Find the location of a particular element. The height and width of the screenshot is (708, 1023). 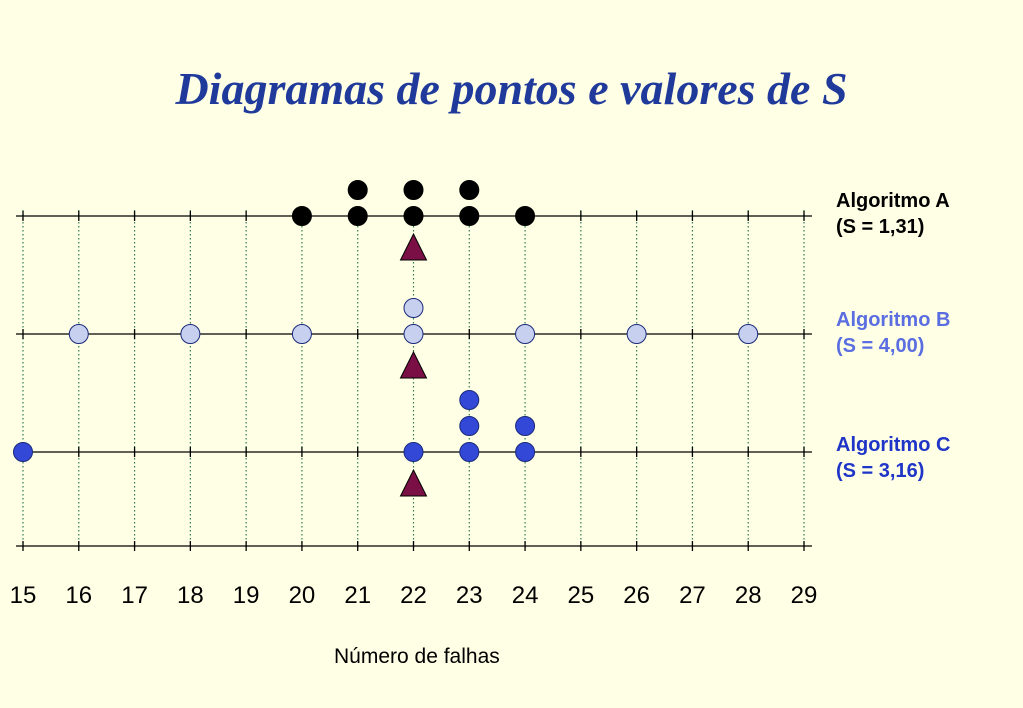

x-tick-label: 16 is located at coordinates (78, 595).